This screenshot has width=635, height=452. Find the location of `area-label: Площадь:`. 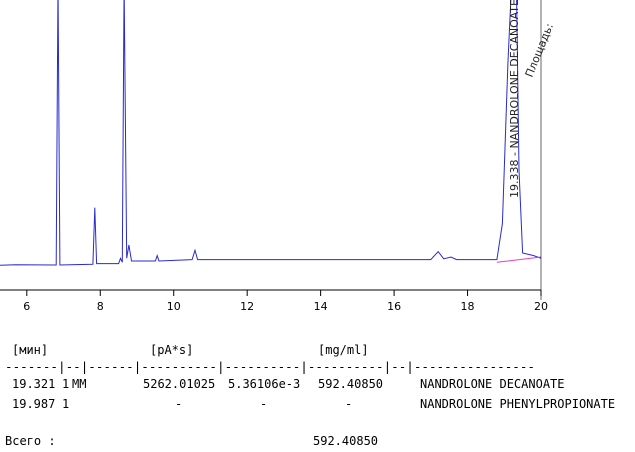

area-label: Площадь: is located at coordinates (539, 50).